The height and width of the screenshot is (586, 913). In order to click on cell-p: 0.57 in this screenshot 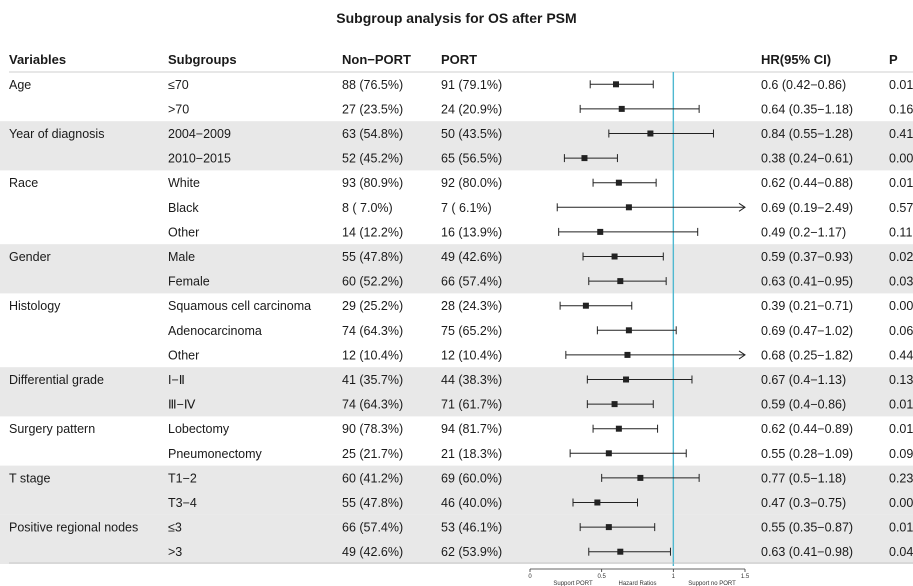, I will do `click(901, 208)`.